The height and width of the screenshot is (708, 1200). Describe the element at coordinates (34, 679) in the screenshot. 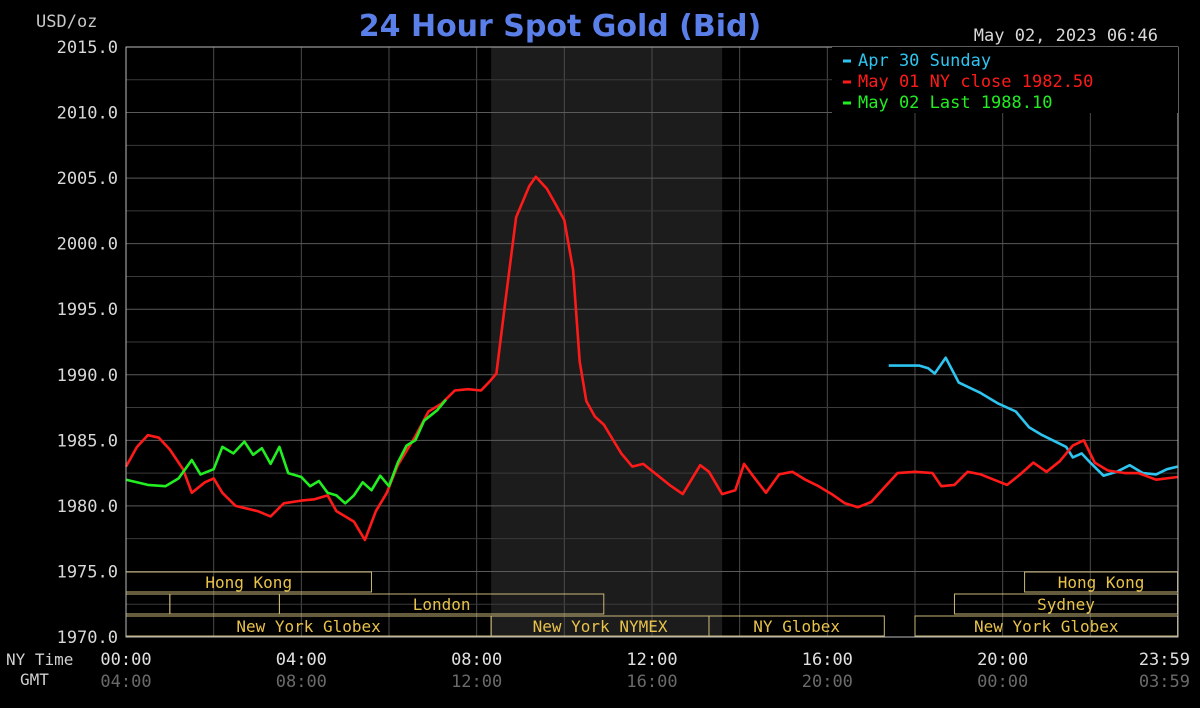

I see `gmt-row-label: GMT` at that location.